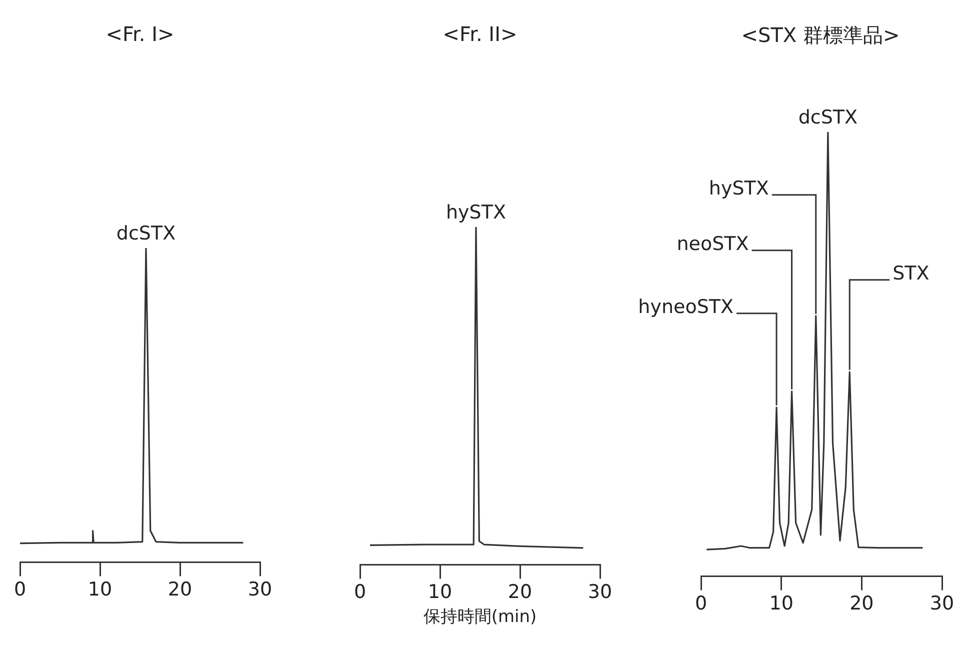 This screenshot has height=666, width=961. Describe the element at coordinates (712, 243) in the screenshot. I see `annotation: neoSTX` at that location.